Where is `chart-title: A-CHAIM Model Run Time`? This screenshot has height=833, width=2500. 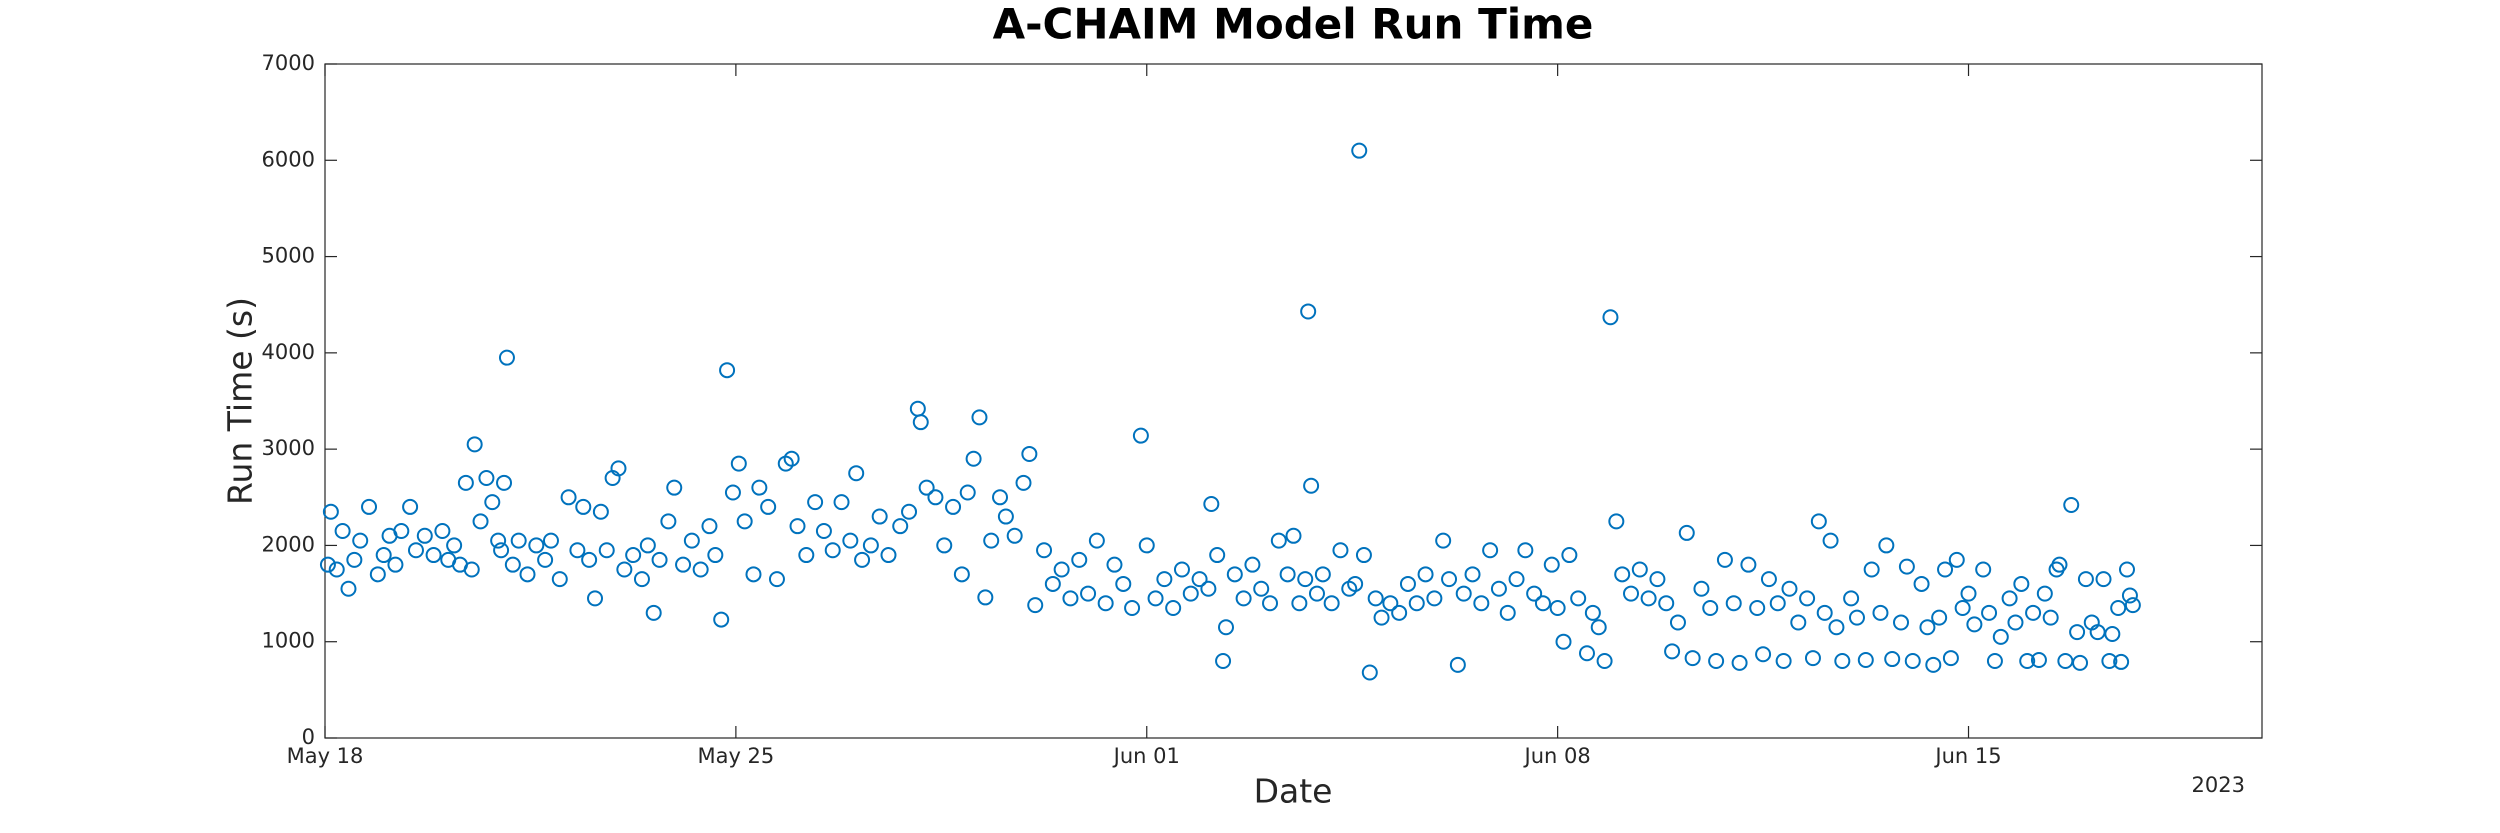
chart-title: A-CHAIM Model Run Time is located at coordinates (1293, 24).